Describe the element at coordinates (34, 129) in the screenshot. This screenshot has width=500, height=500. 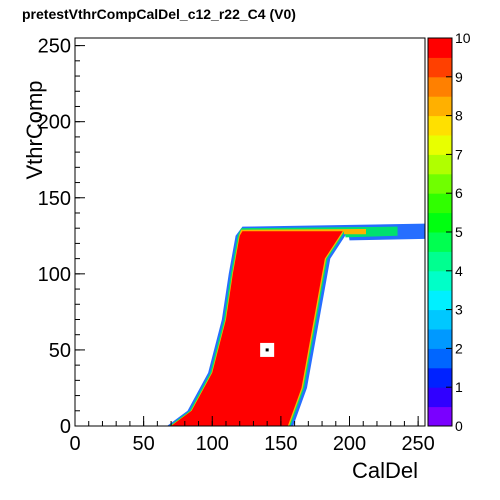
I see `y-axis-label: VthrComp` at that location.